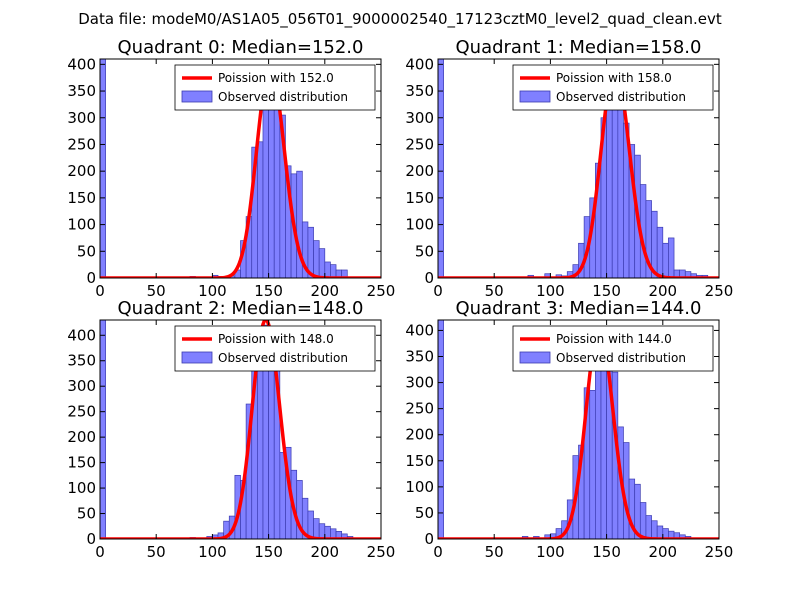  What do you see at coordinates (276, 339) in the screenshot?
I see `legend-label-poisson: Poission with 148.0` at bounding box center [276, 339].